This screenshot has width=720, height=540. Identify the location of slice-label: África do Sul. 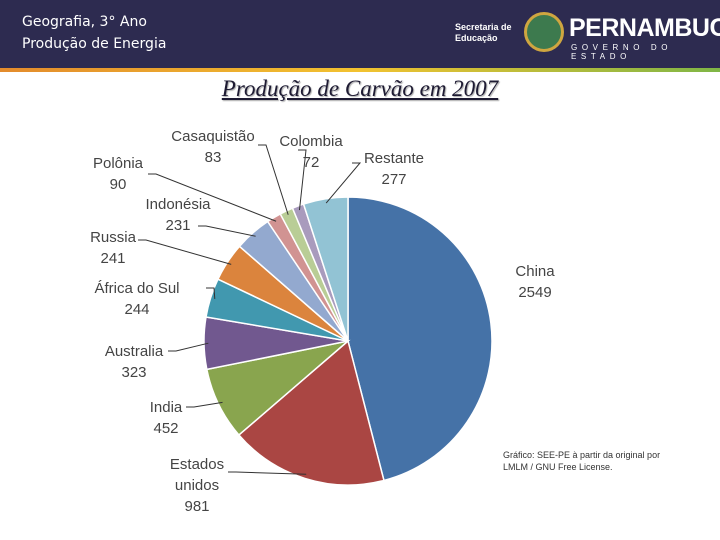
(137, 288).